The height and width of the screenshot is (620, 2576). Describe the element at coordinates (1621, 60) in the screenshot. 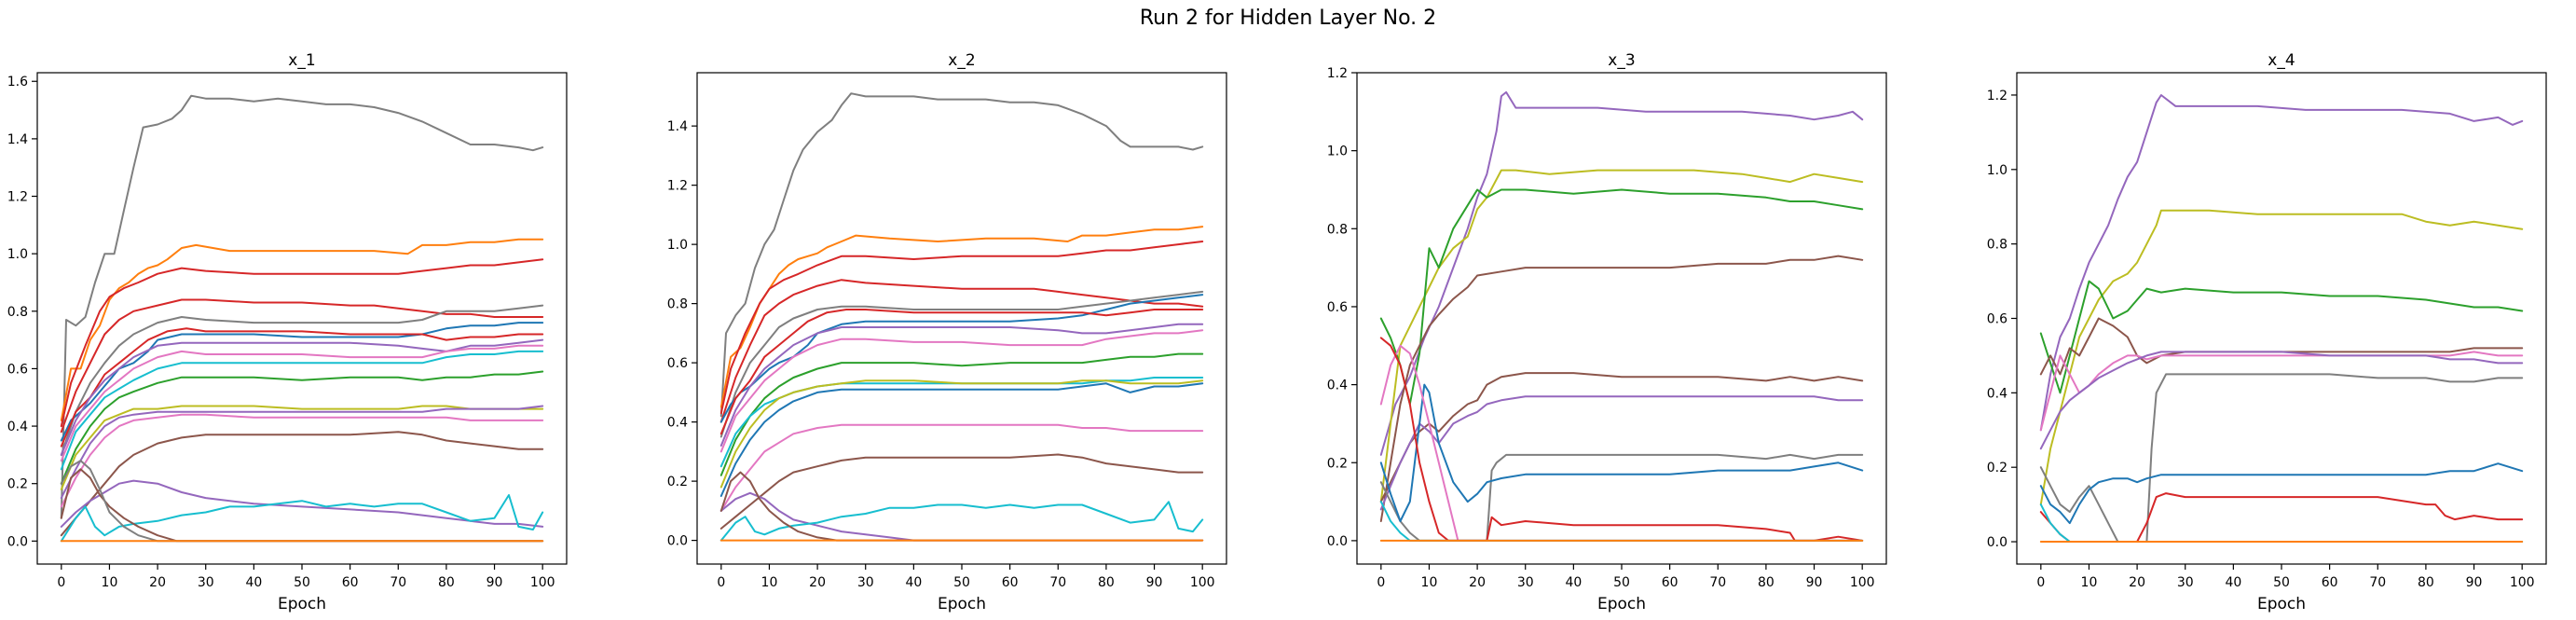

I see `subplot-title: x_3` at that location.